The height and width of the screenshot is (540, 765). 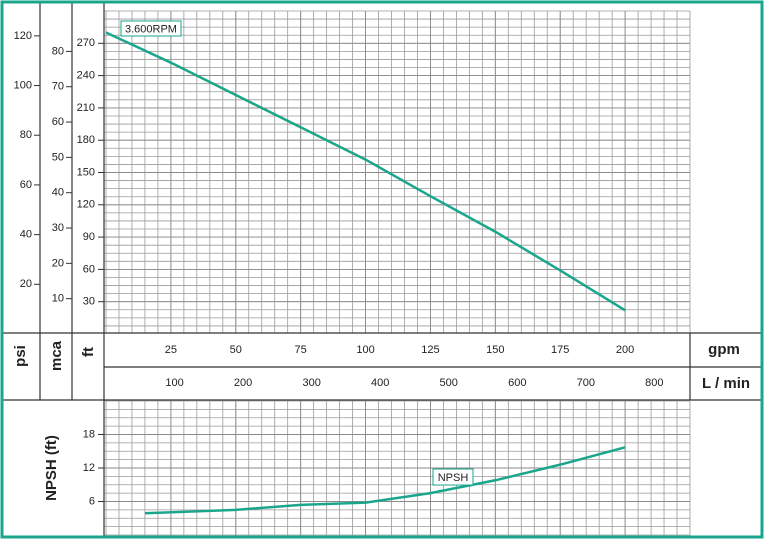 What do you see at coordinates (88, 352) in the screenshot?
I see `y-axis-label: ft` at bounding box center [88, 352].